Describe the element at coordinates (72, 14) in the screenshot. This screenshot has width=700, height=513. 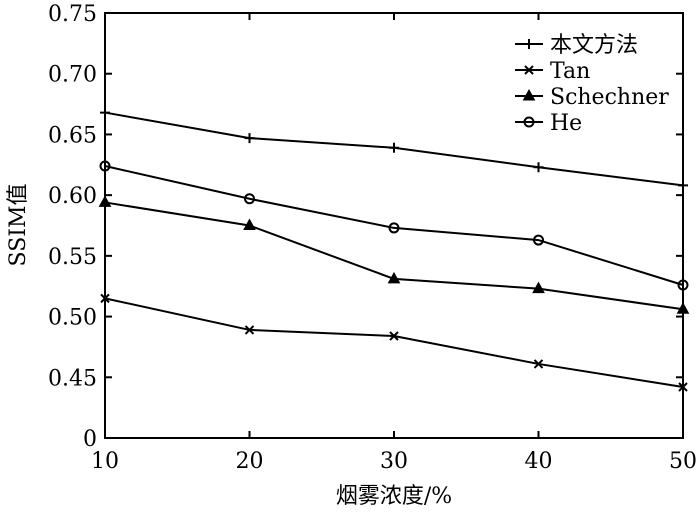
I see `y-tick-label: 0.75` at that location.